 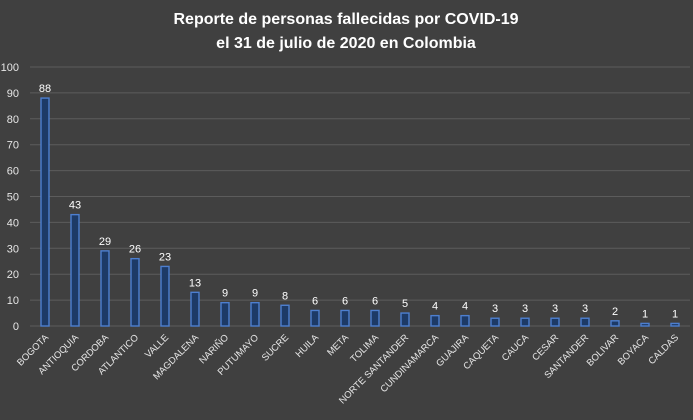 I want to click on data-label: 8, so click(x=285, y=296).